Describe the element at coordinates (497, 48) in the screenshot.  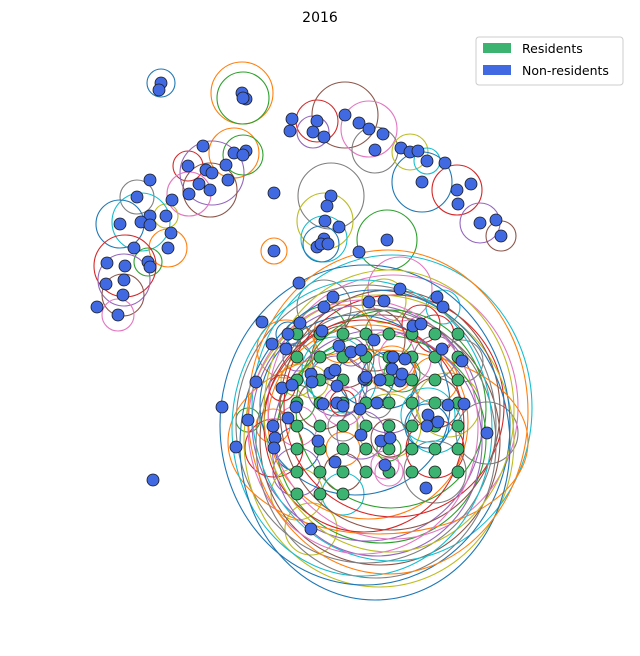
I see `legend-swatch-residents` at that location.